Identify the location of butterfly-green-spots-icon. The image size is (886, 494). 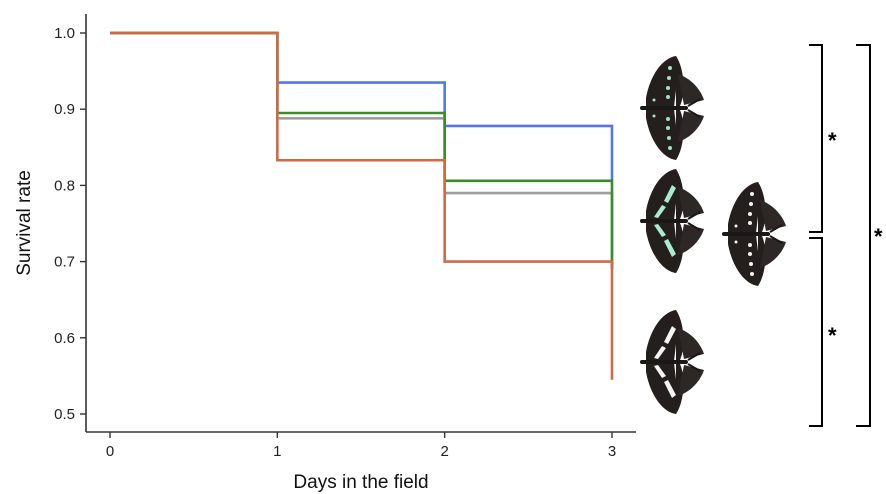
(672, 108).